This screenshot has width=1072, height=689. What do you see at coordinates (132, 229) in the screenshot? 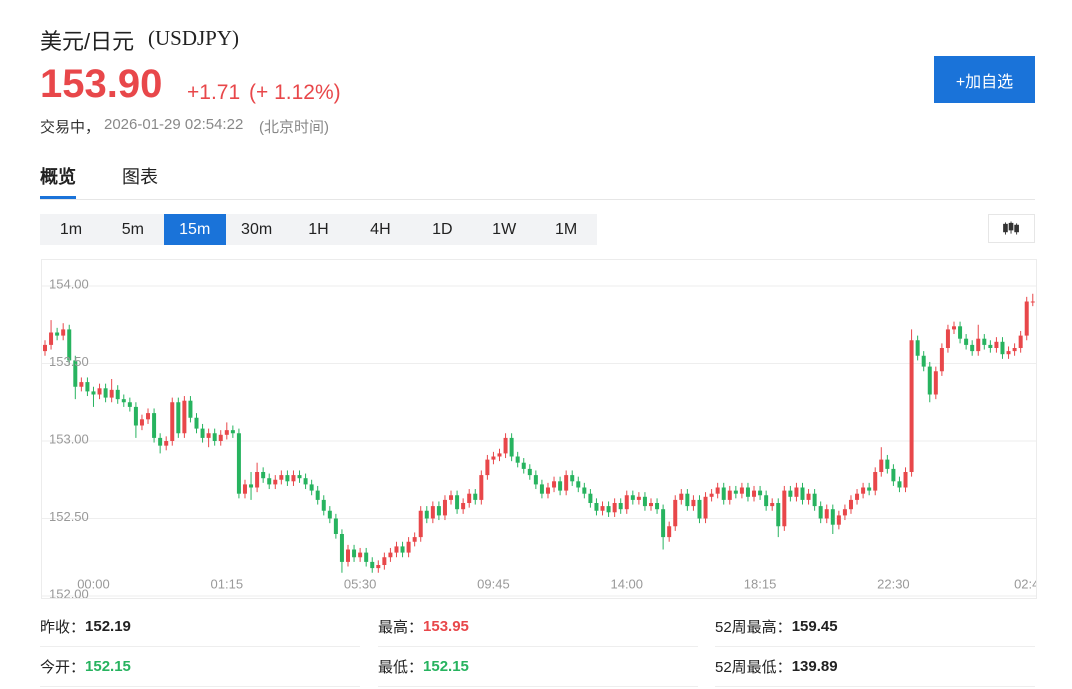
I see `interval-button: 5m` at bounding box center [132, 229].